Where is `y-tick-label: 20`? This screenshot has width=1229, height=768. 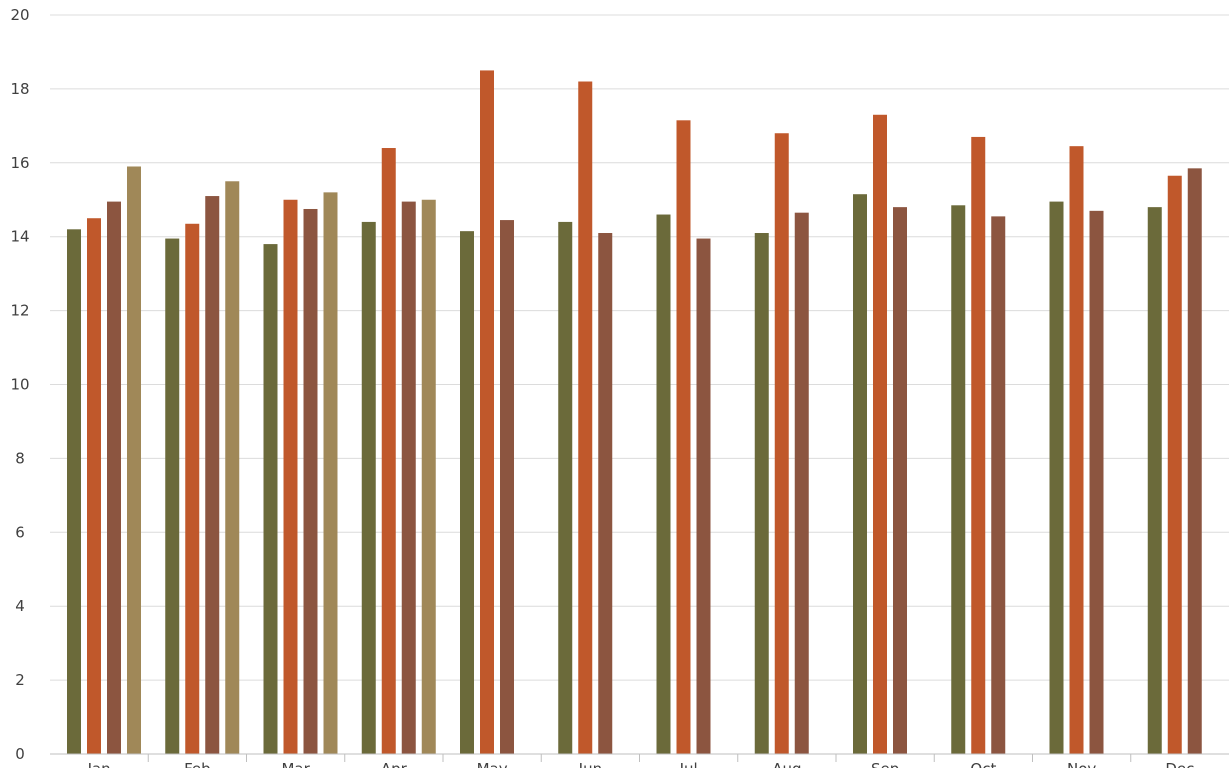 y-tick-label: 20 is located at coordinates (19, 15).